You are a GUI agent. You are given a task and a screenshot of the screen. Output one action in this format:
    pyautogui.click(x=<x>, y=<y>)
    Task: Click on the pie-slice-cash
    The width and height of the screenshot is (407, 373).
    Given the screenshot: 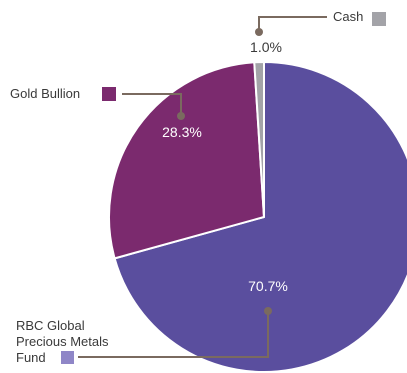 What is the action you would take?
    pyautogui.click(x=259, y=139)
    